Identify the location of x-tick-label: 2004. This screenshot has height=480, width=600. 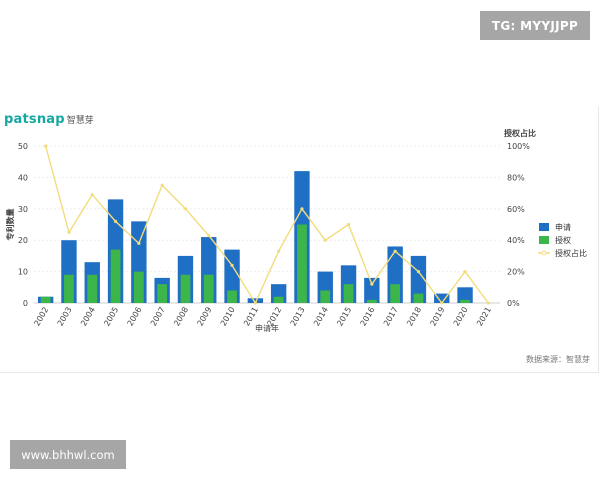
(88, 317).